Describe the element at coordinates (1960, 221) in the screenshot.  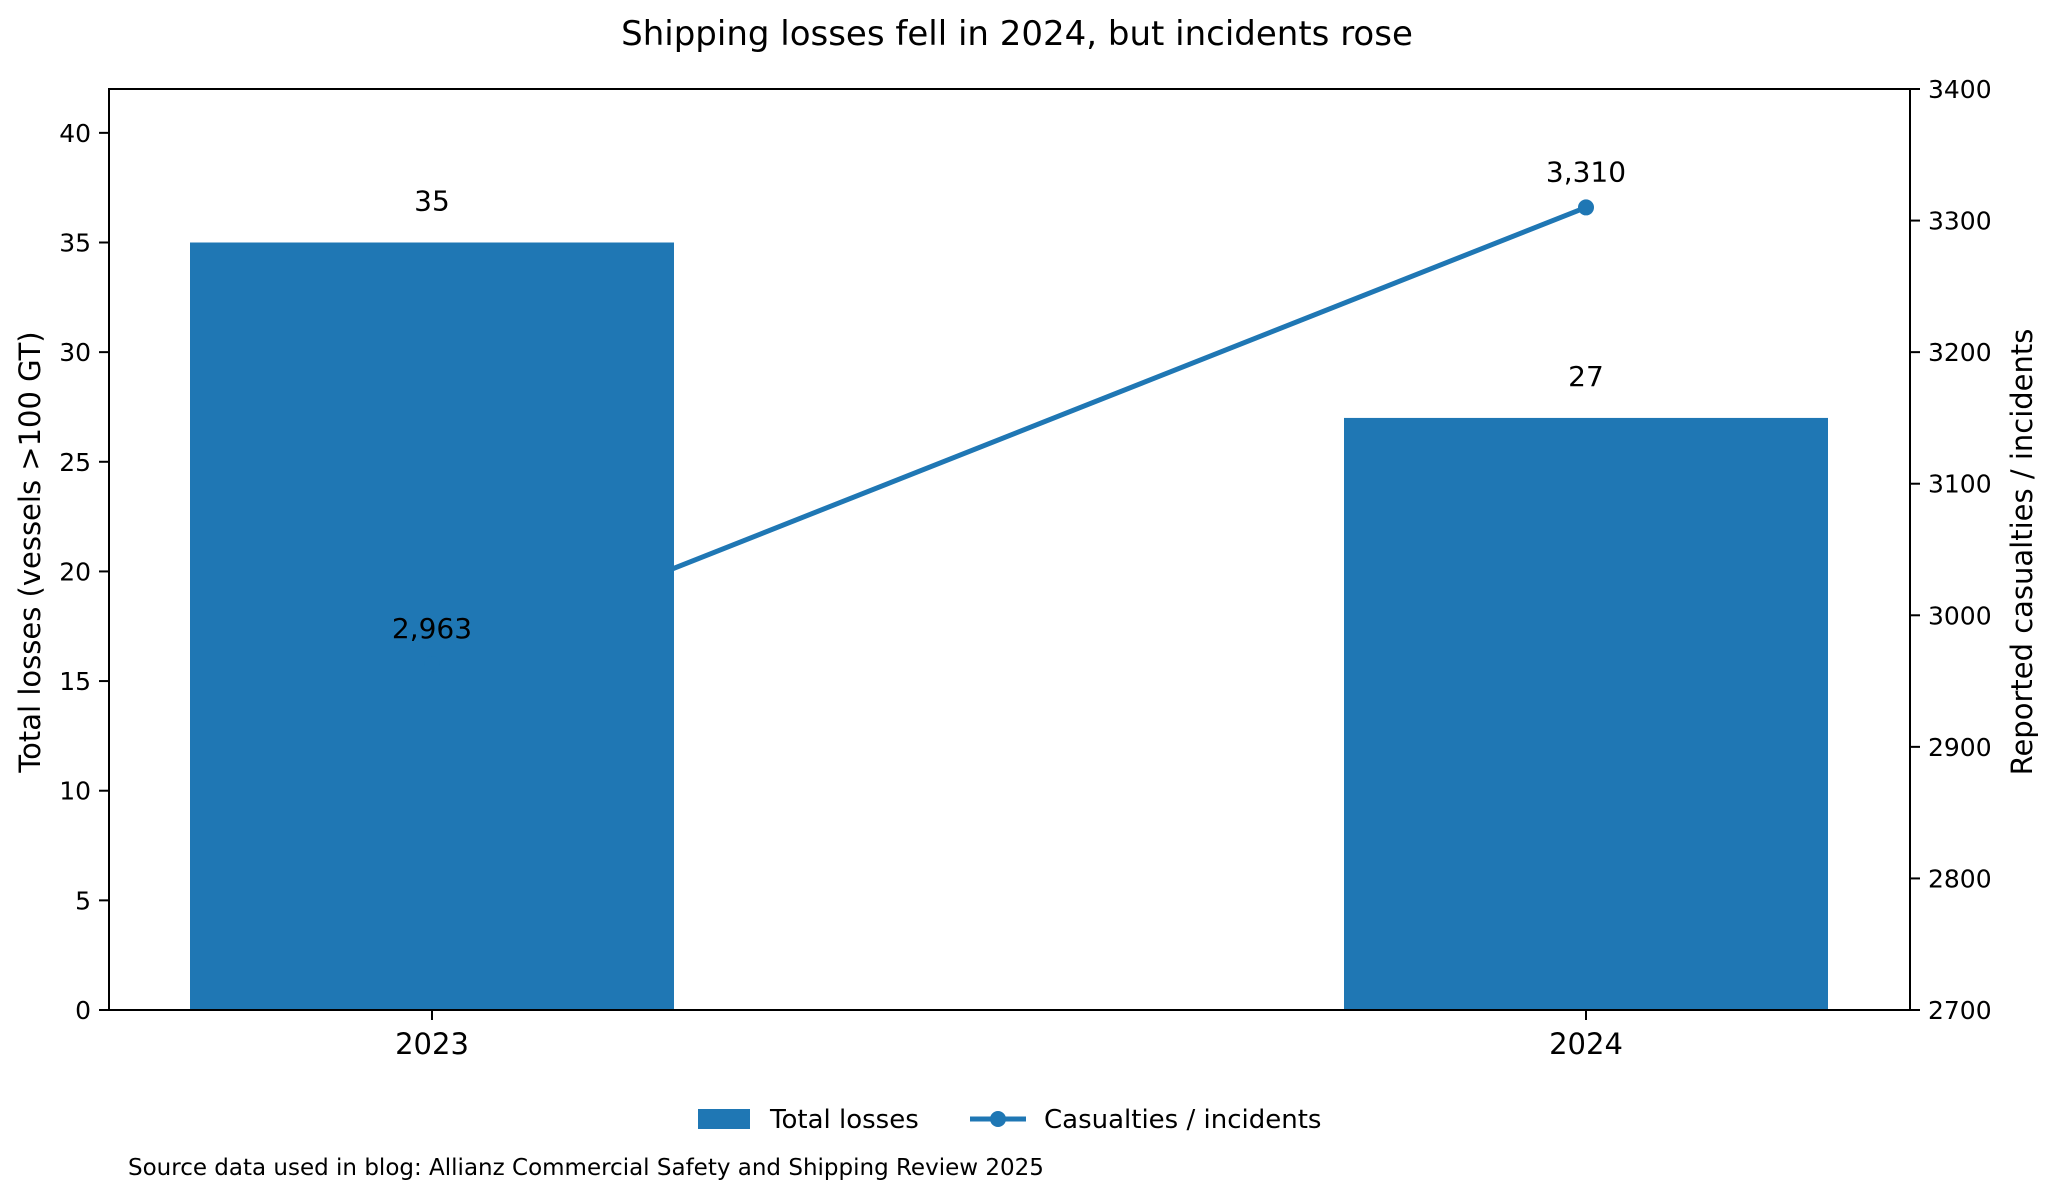
I see `y2-tick-label: 3300` at that location.